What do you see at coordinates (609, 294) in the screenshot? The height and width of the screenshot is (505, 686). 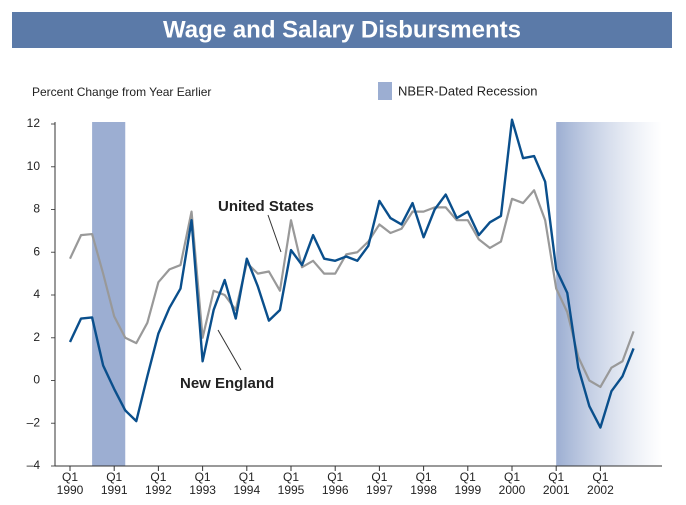 I see `recession-band` at bounding box center [609, 294].